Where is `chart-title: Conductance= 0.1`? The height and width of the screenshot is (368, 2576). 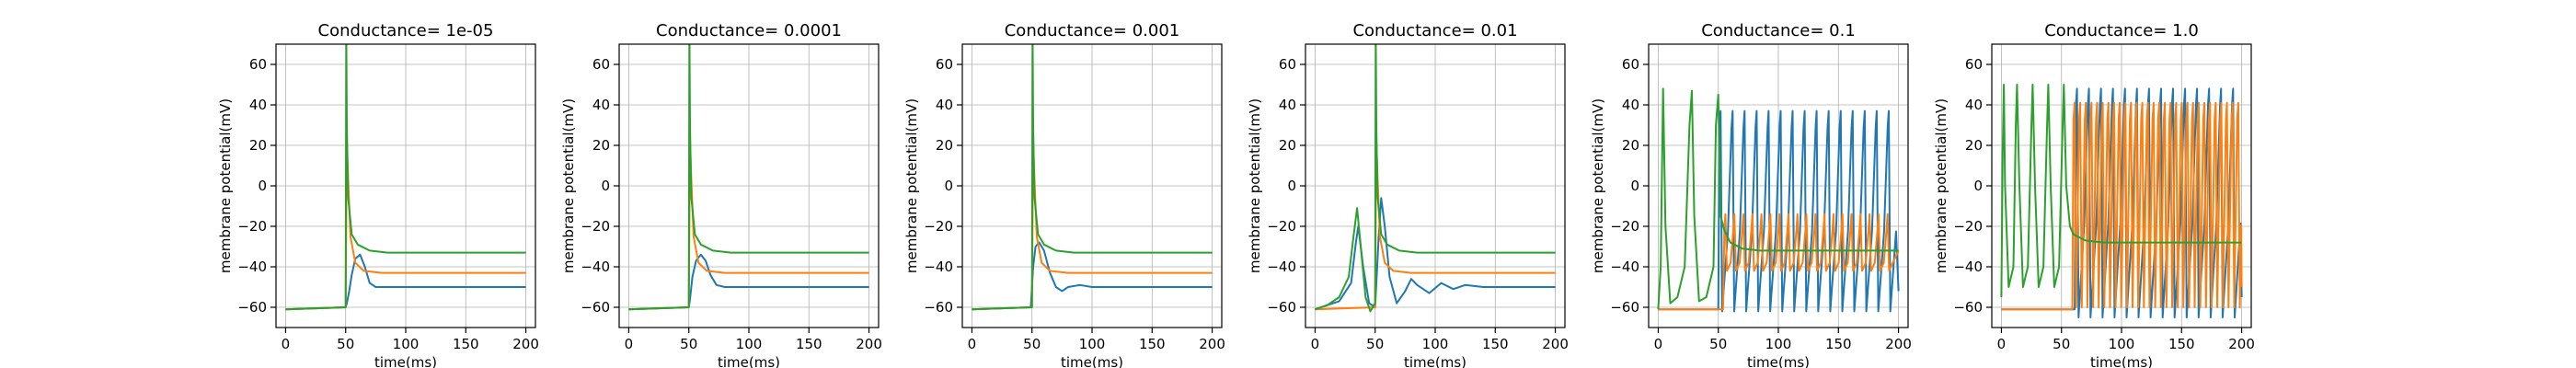
chart-title: Conductance= 0.1 is located at coordinates (1778, 30).